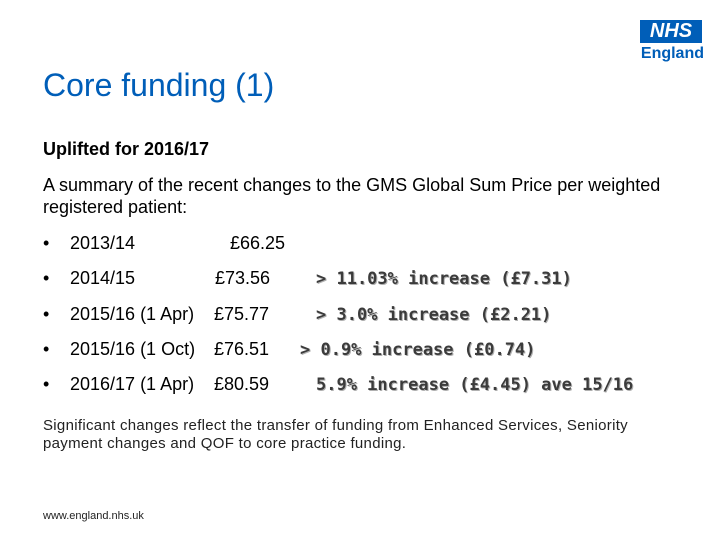 The height and width of the screenshot is (540, 720). Describe the element at coordinates (444, 279) in the screenshot. I see `bullet-change: > 11.03% increase (£7.31)` at that location.